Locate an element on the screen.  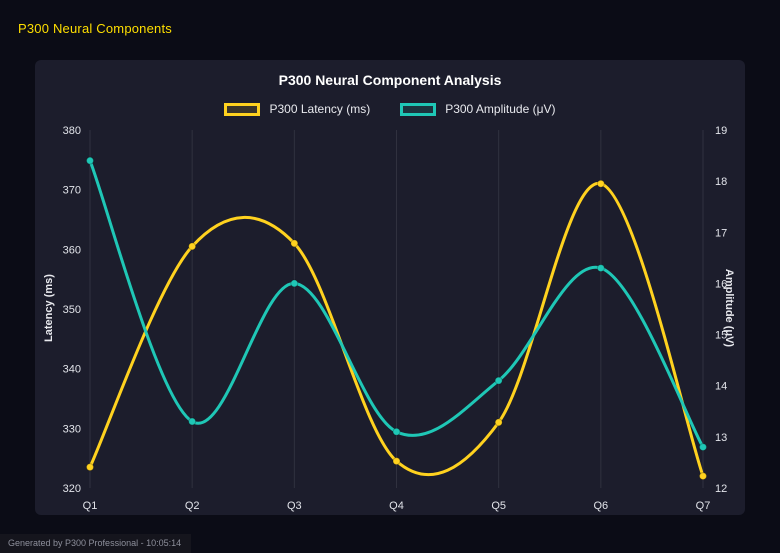
y-axis-right-ticks: 12 13 14 15 16 17 18 19 is located at coordinates (721, 310).